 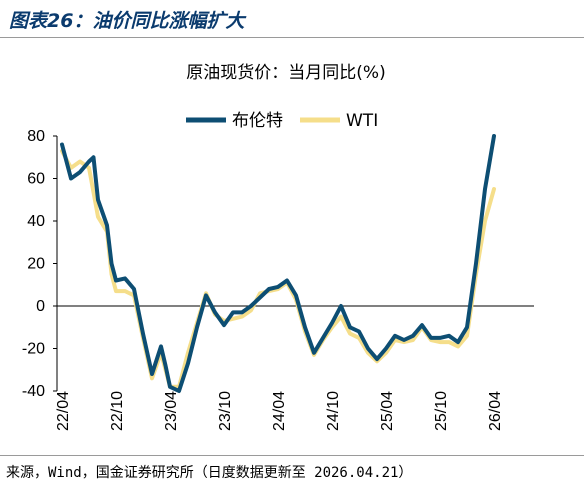 What do you see at coordinates (387, 411) in the screenshot?
I see `x-tick-label: 25/04` at bounding box center [387, 411].